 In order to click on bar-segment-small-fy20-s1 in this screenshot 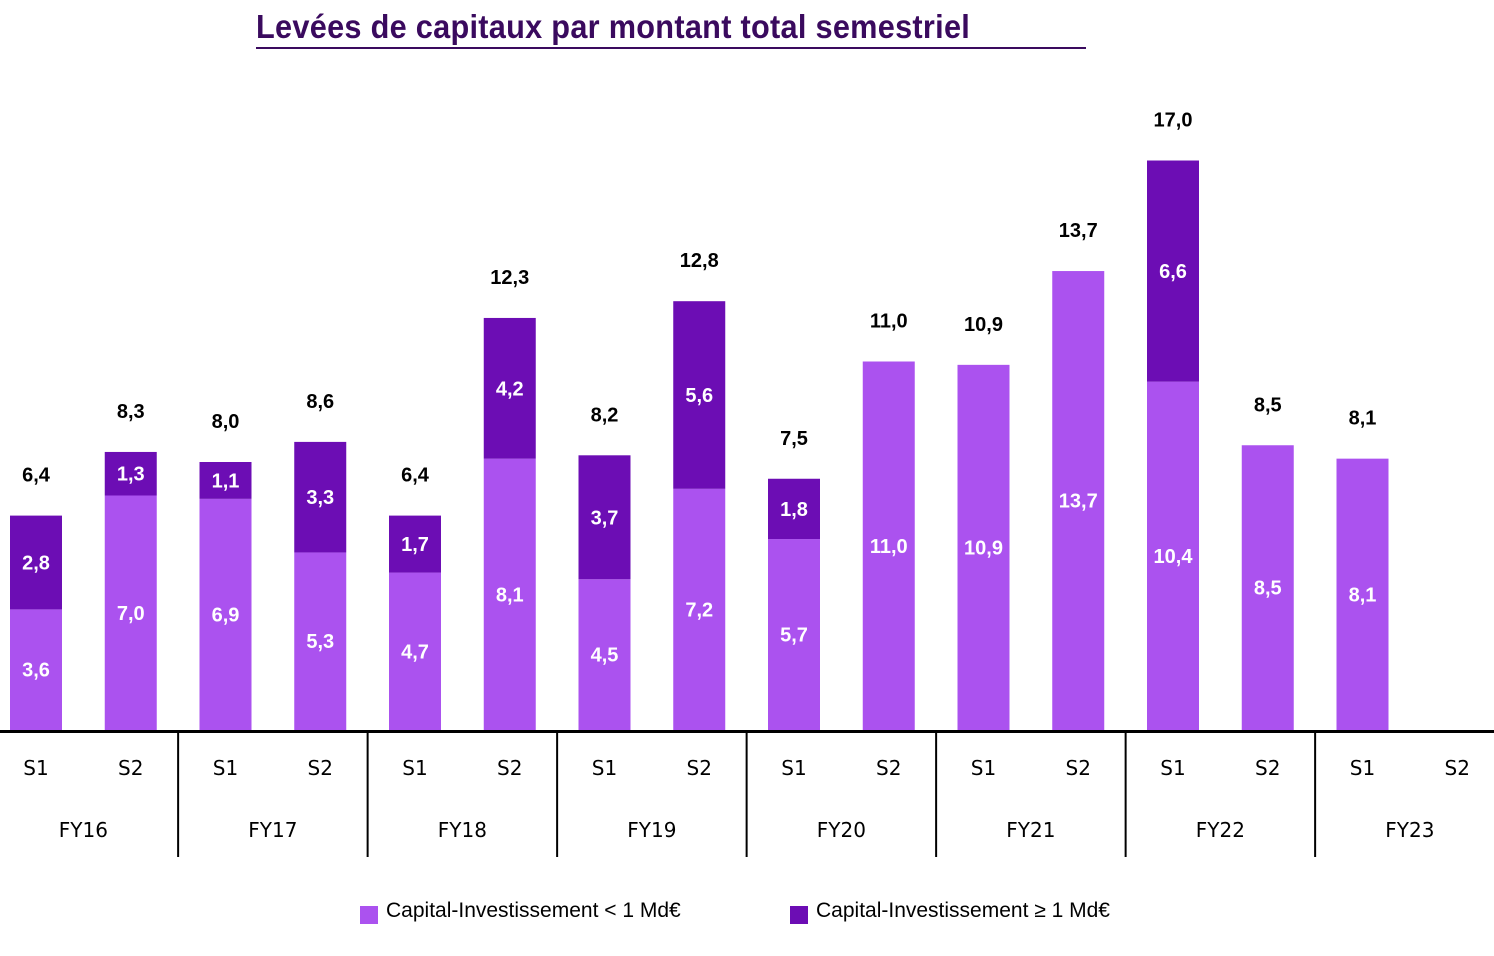, I will do `click(794, 634)`.